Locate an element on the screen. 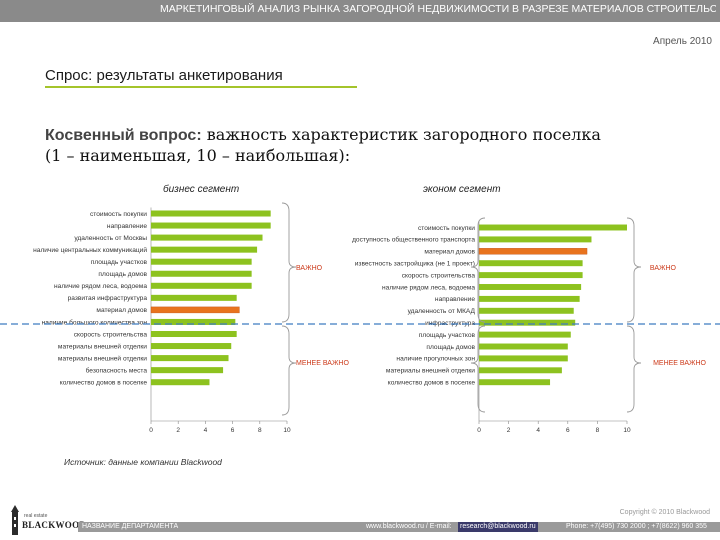 This screenshot has width=720, height=540. econom-category-label: инфраструктура is located at coordinates (450, 323).